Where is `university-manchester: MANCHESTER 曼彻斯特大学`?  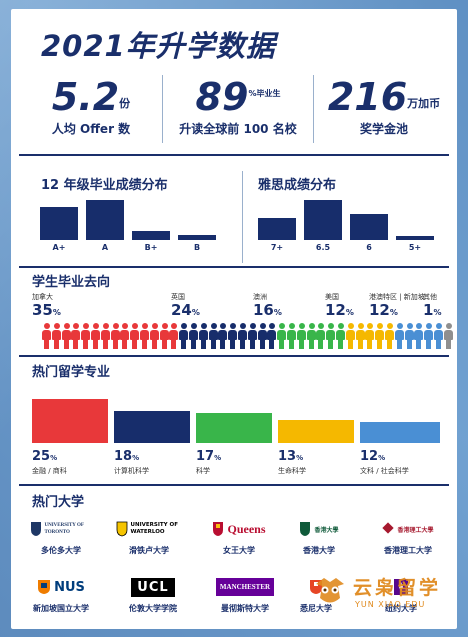
university-manchester: MANCHESTER 曼彻斯特大学 is located at coordinates (245, 594).